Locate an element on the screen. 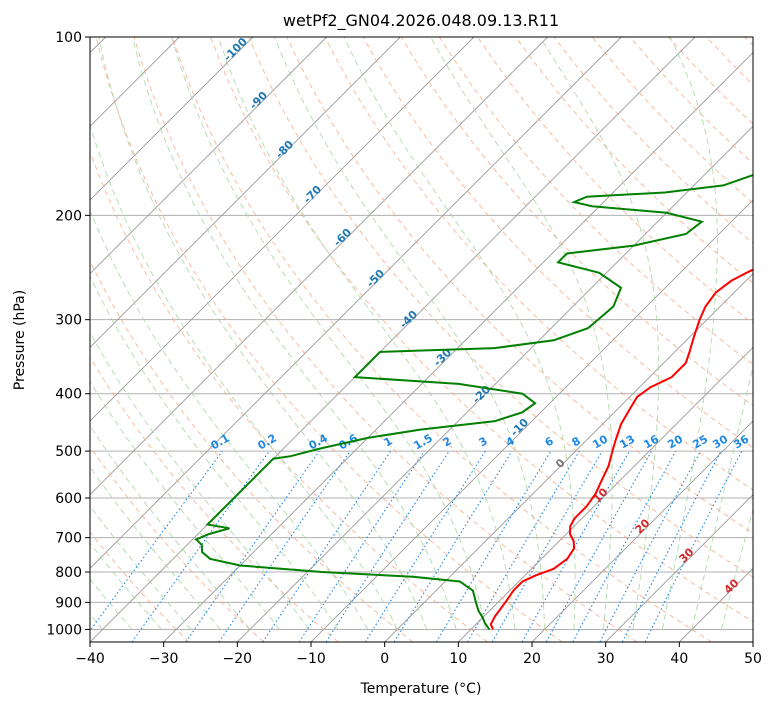 This screenshot has height=708, width=775. y-tick-label: 1000 is located at coordinates (64, 630).